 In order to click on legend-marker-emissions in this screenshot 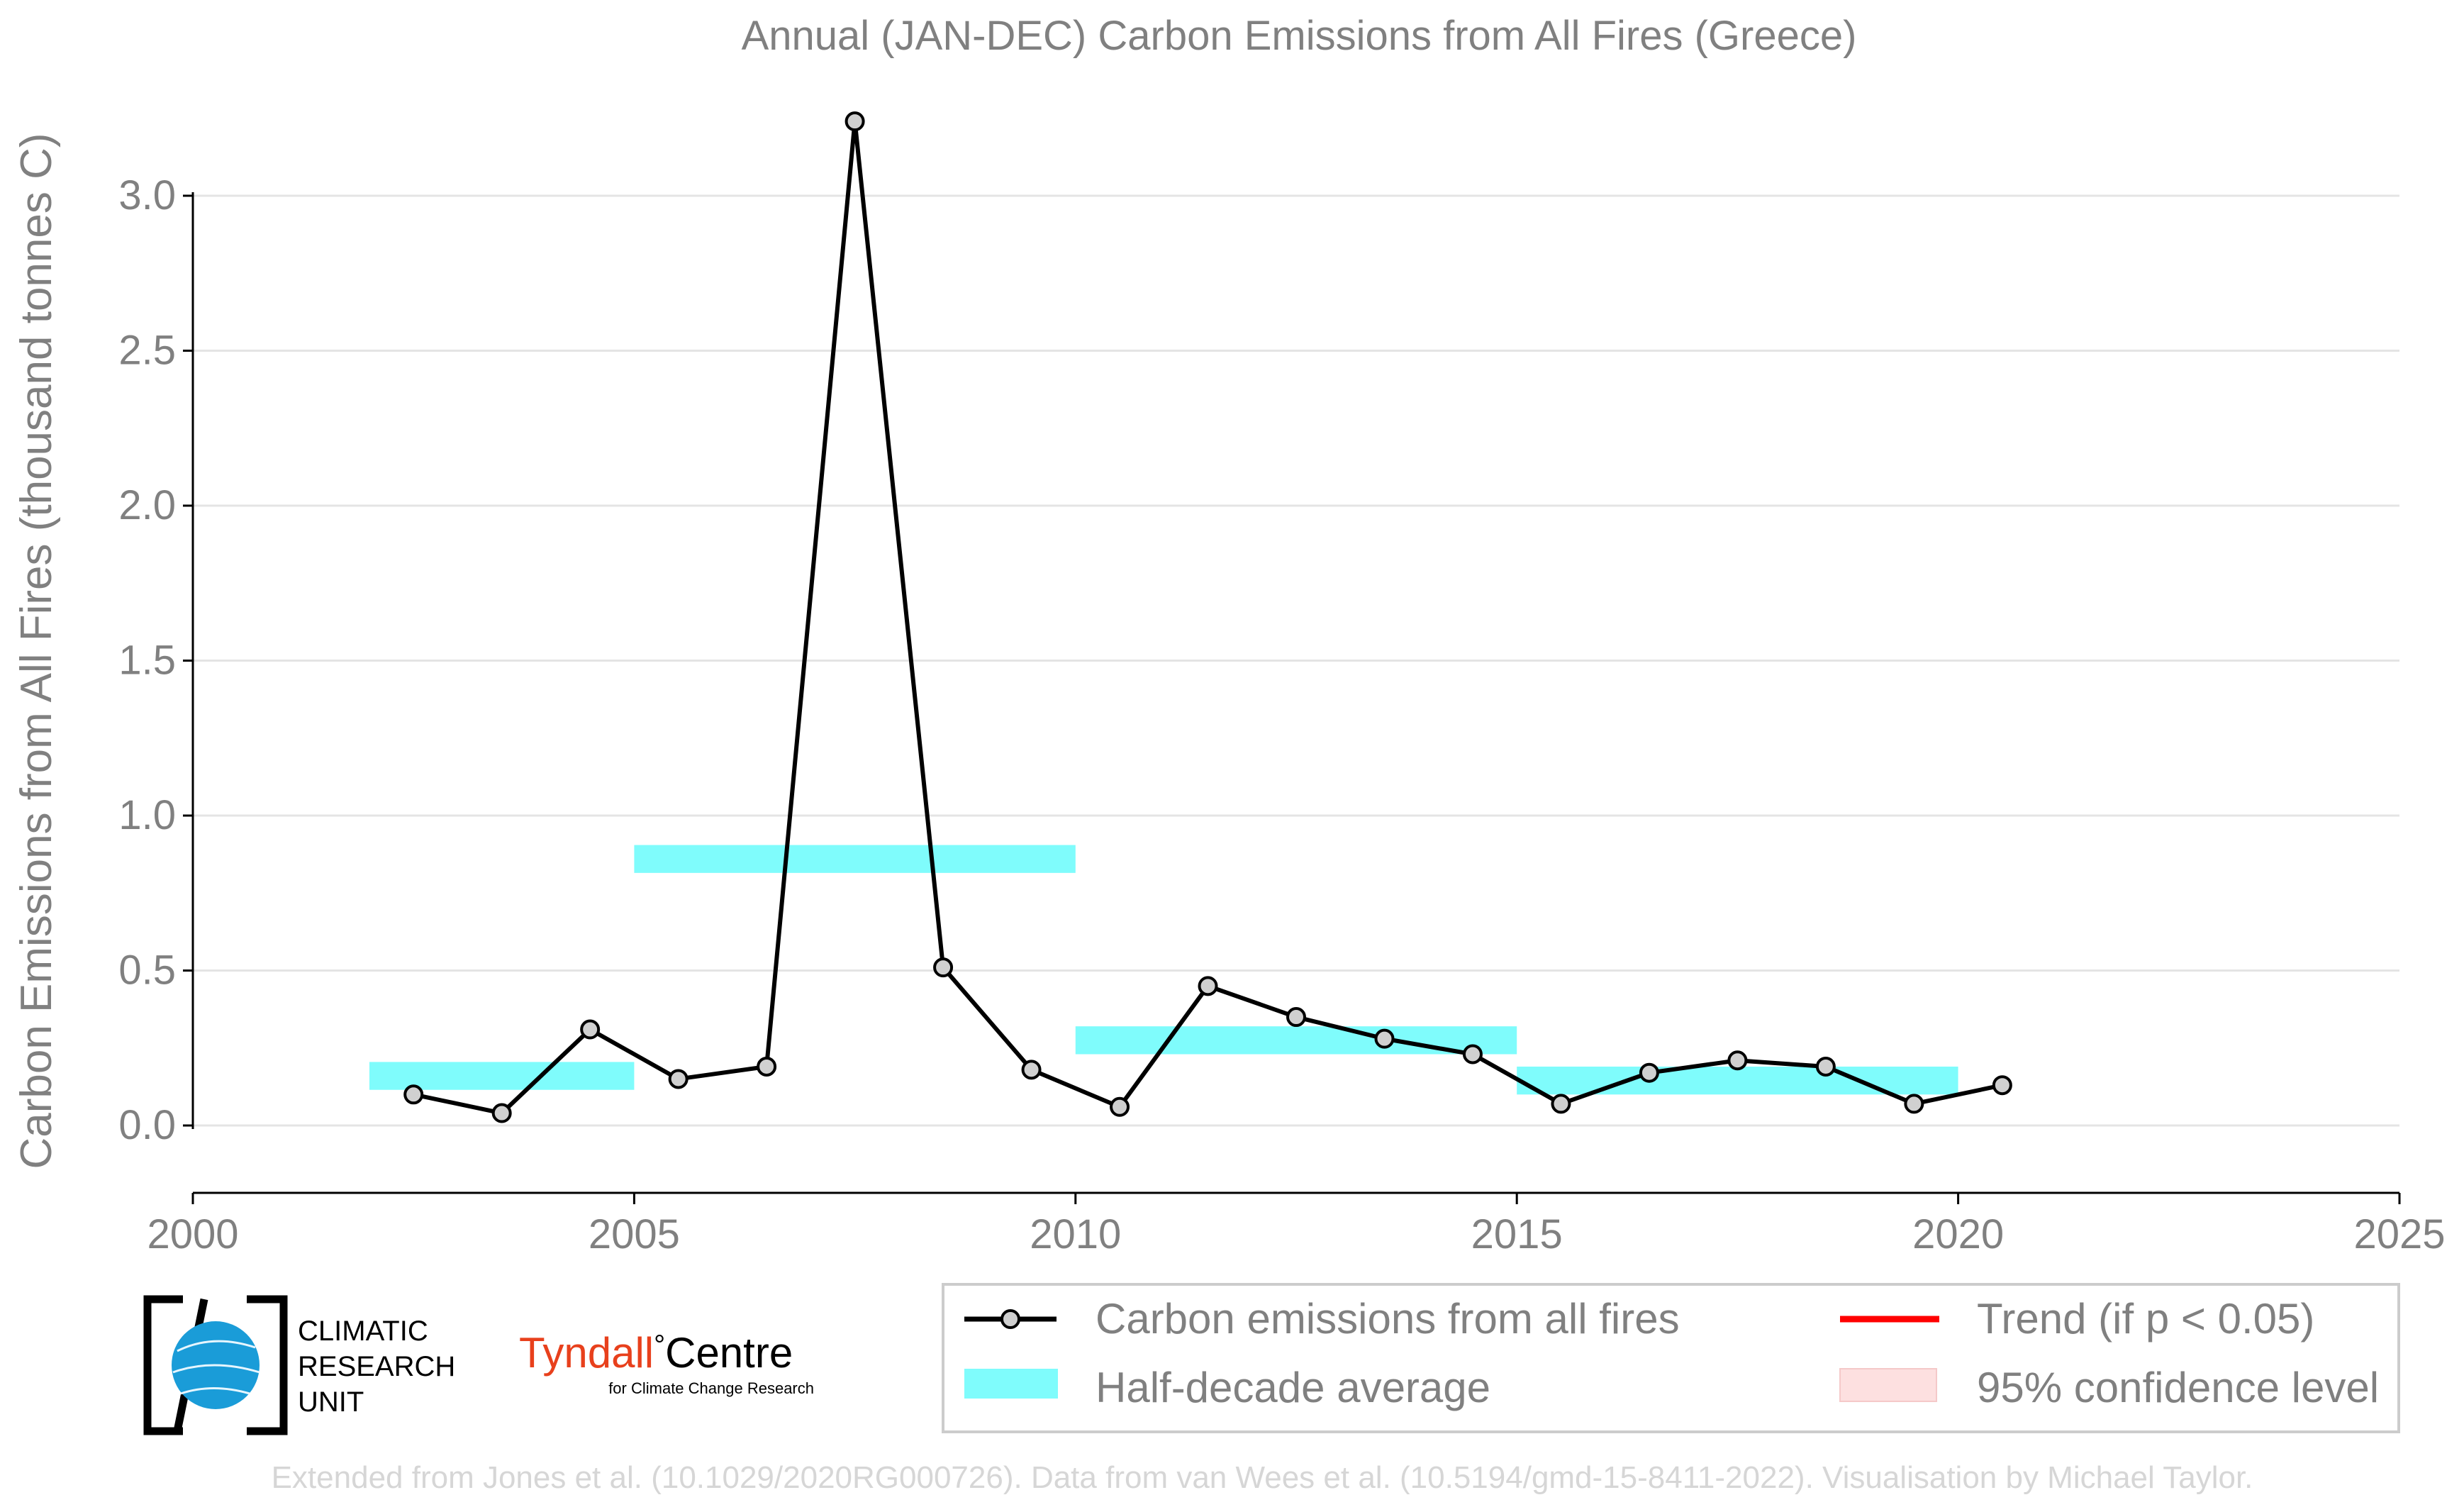, I will do `click(1010, 1319)`.